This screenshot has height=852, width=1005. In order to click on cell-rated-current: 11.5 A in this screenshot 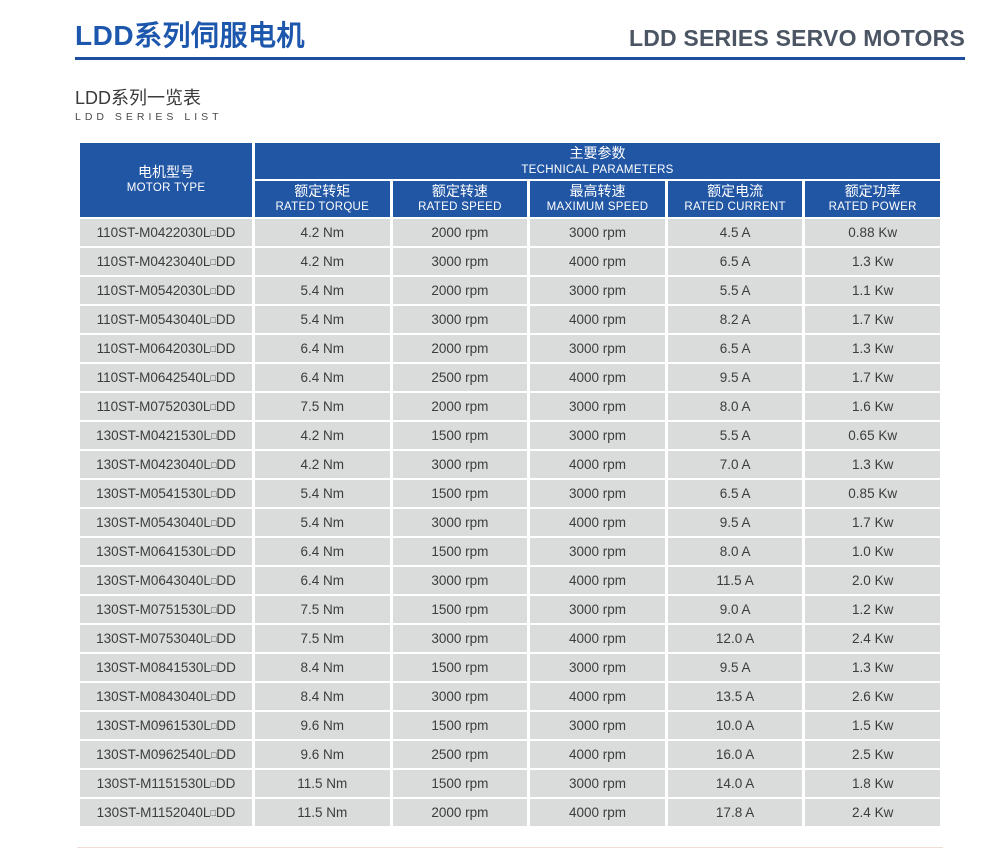, I will do `click(735, 580)`.